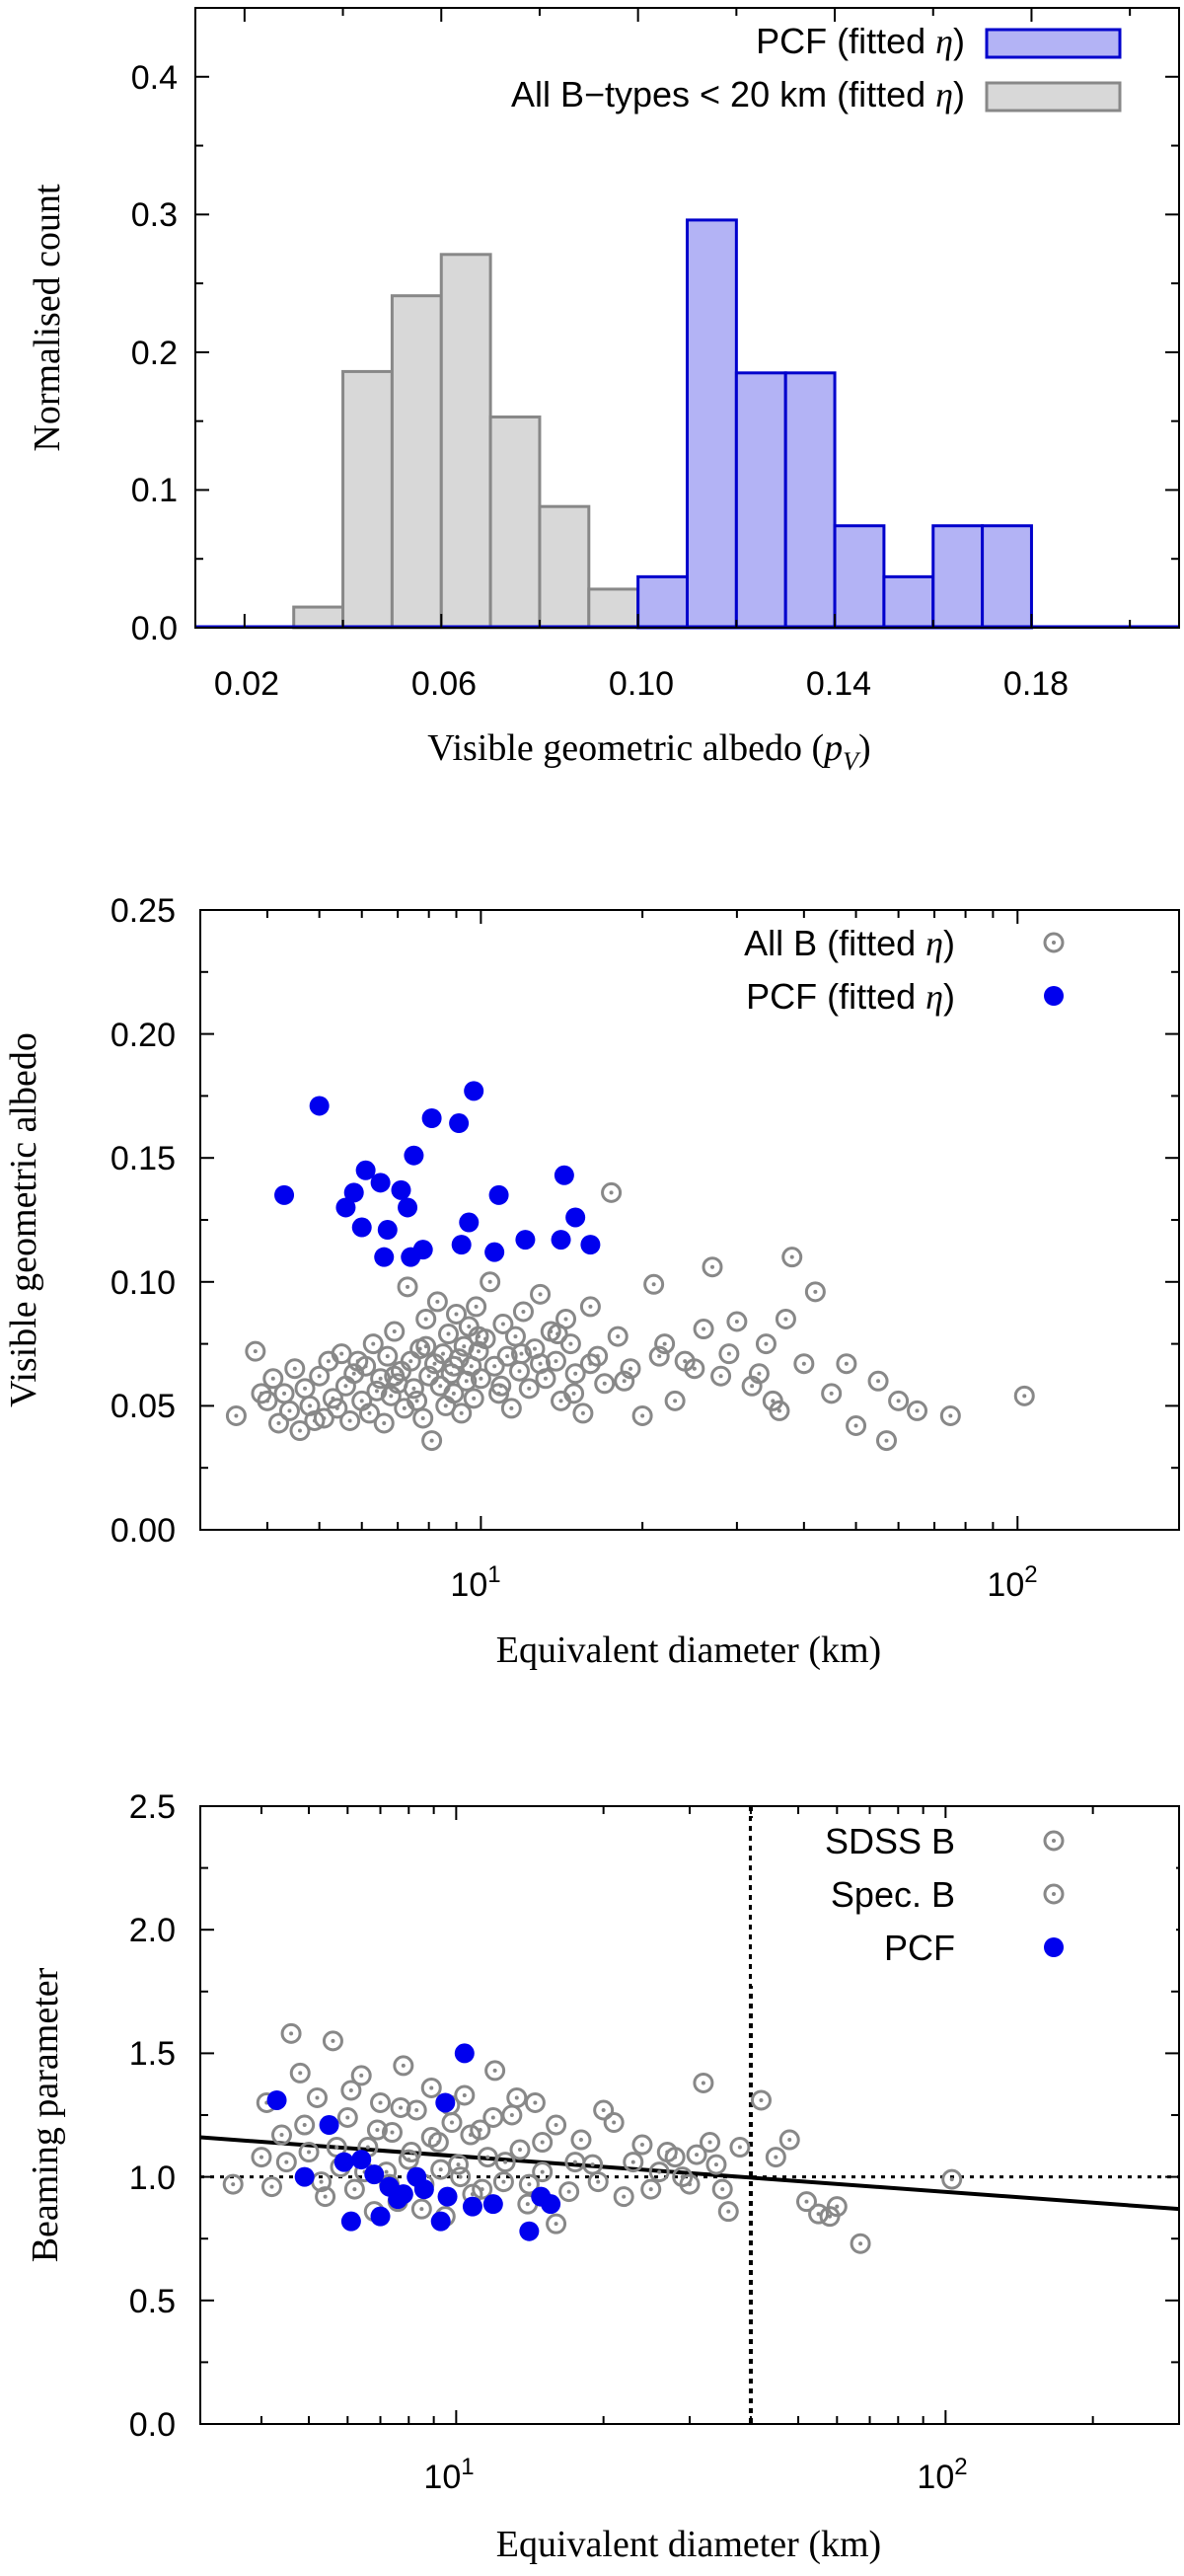  I want to click on p2-ytick-label: 0.10, so click(143, 1283).